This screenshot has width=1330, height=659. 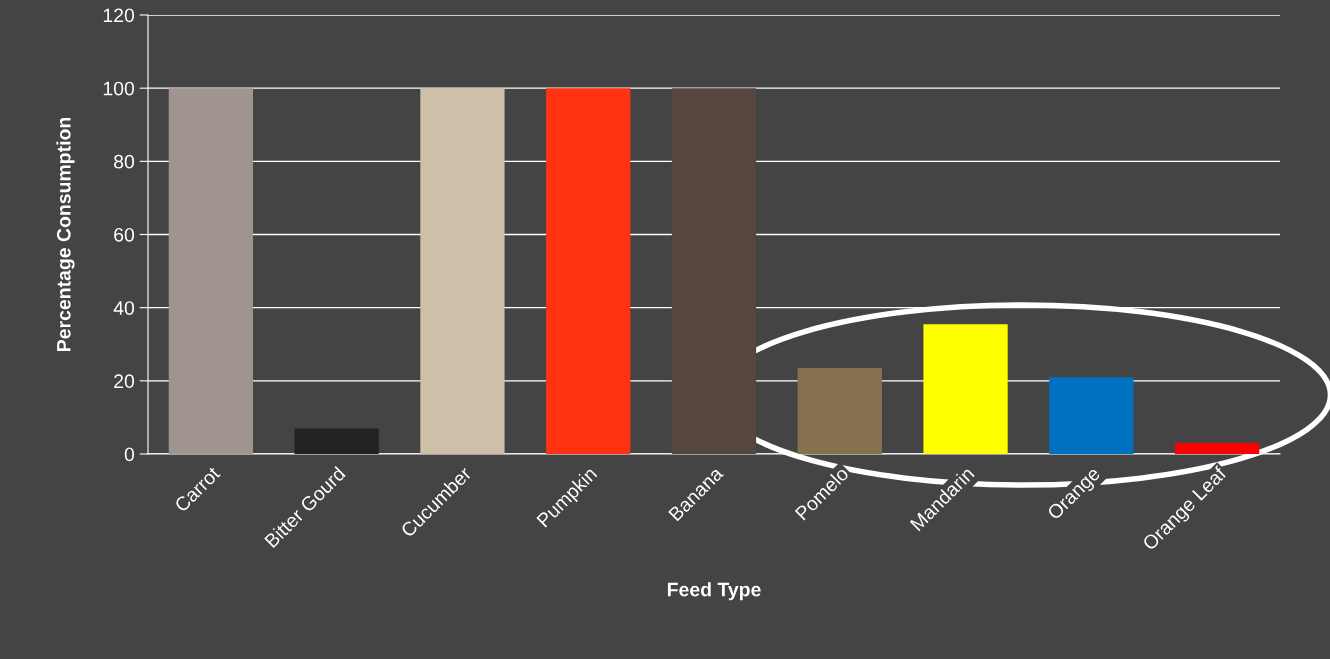 I want to click on y-axis-title: Percentage Consumption, so click(x=65, y=234).